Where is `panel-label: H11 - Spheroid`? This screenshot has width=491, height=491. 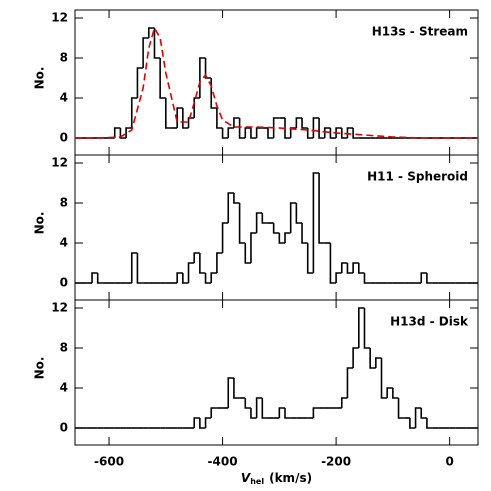
panel-label: H11 - Spheroid is located at coordinates (417, 177).